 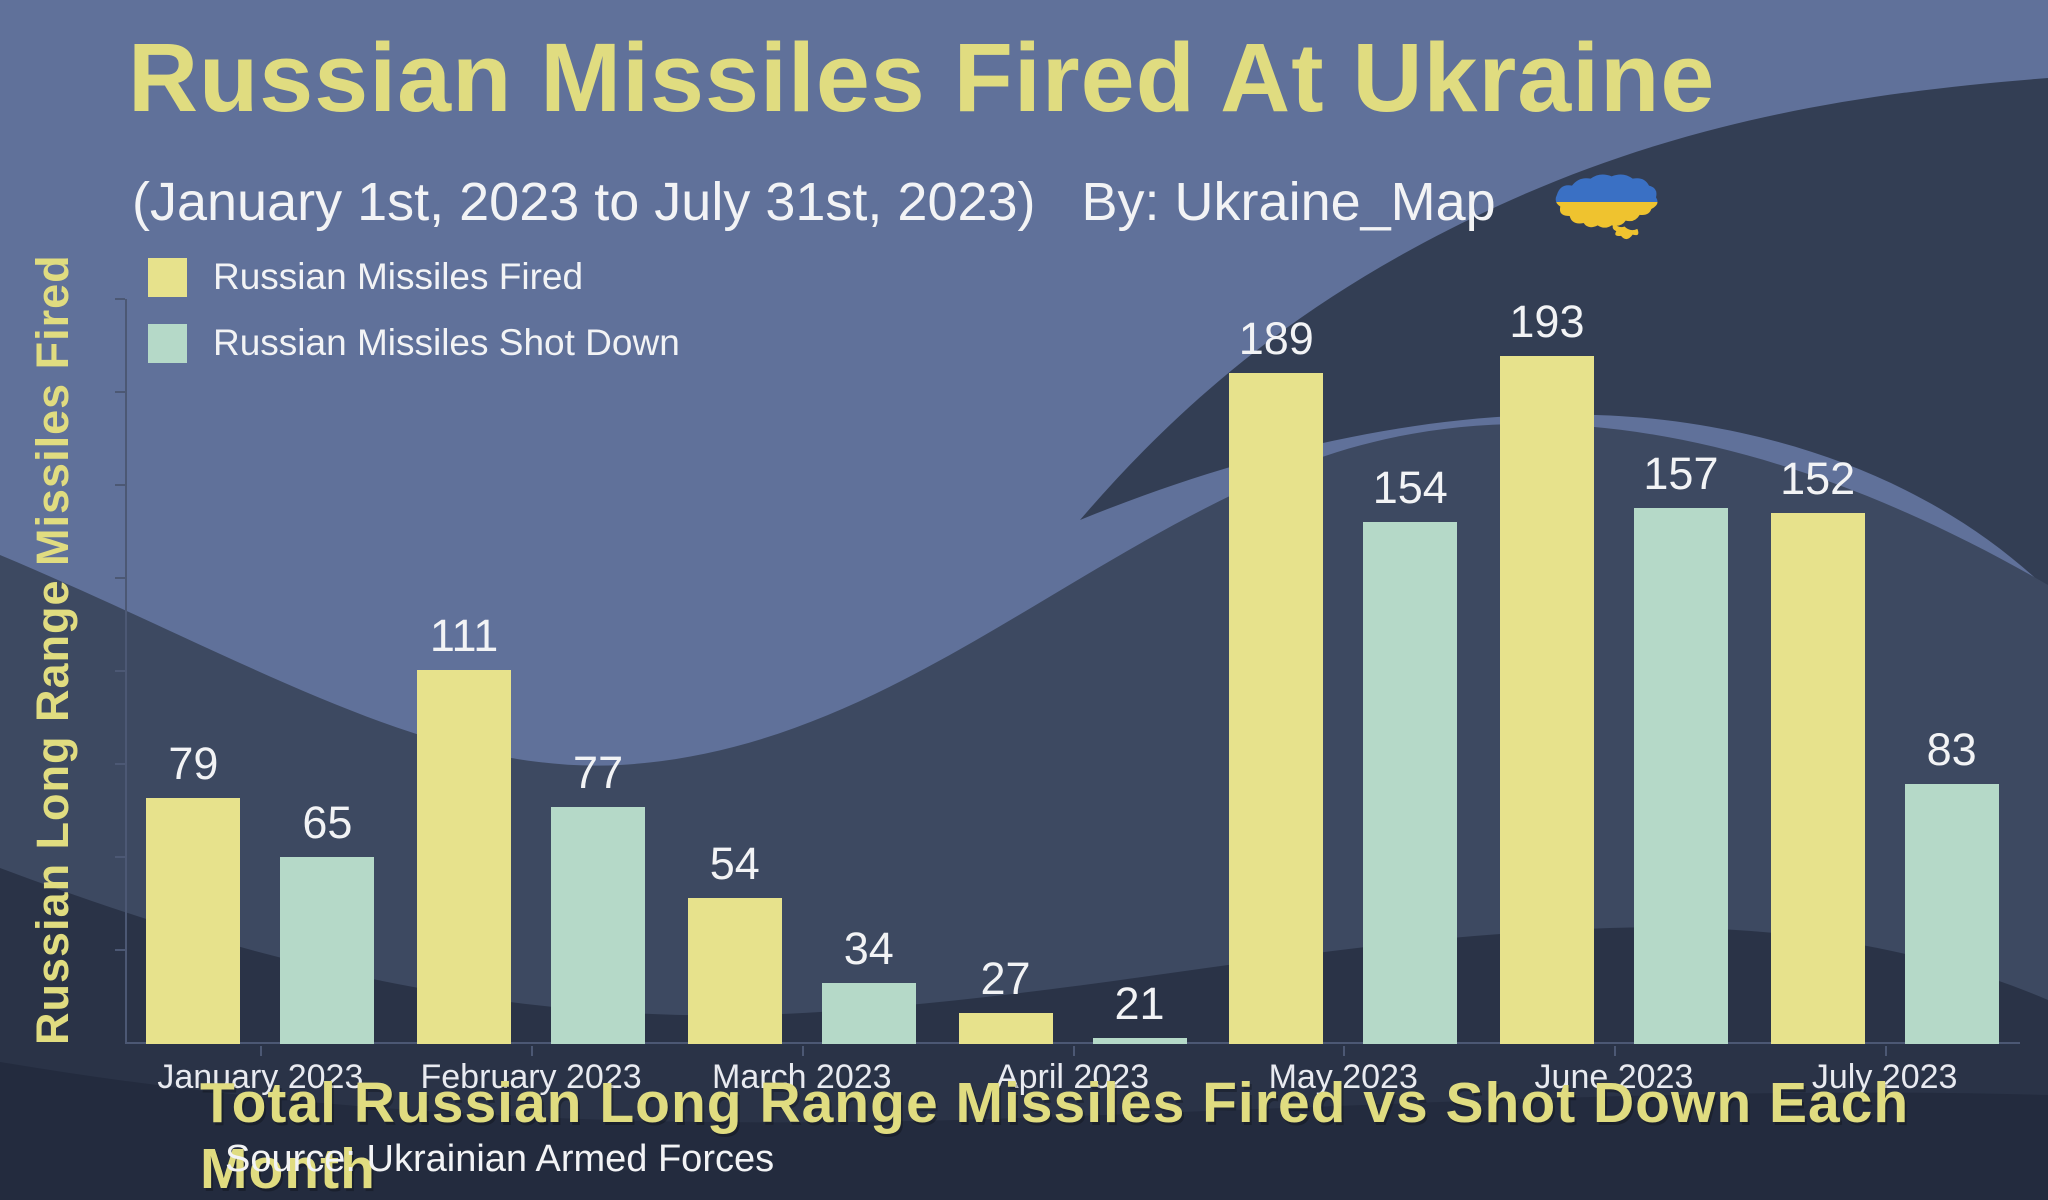 I want to click on shotdown-bar-column: 77, so click(x=598, y=895).